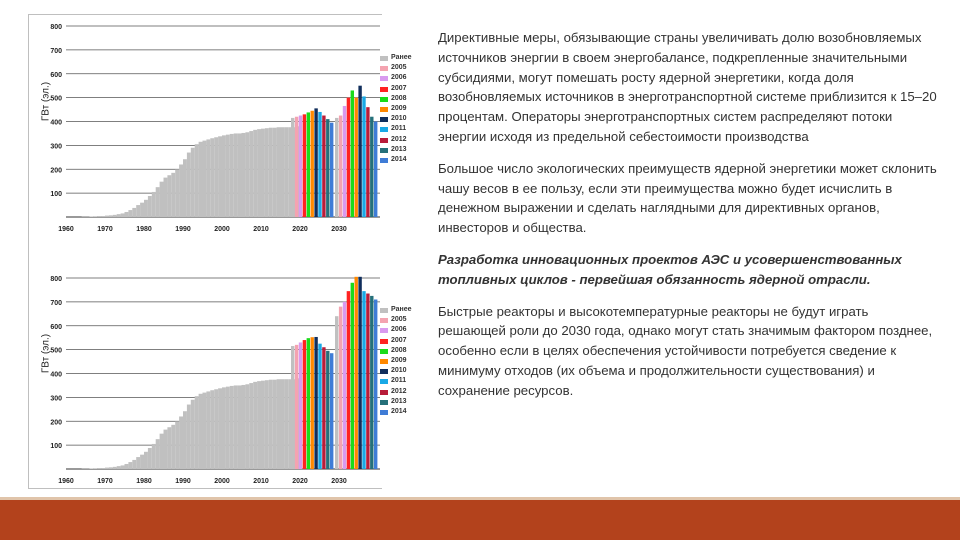  What do you see at coordinates (399, 340) in the screenshot?
I see `bottom-legend-label: 2007` at bounding box center [399, 340].